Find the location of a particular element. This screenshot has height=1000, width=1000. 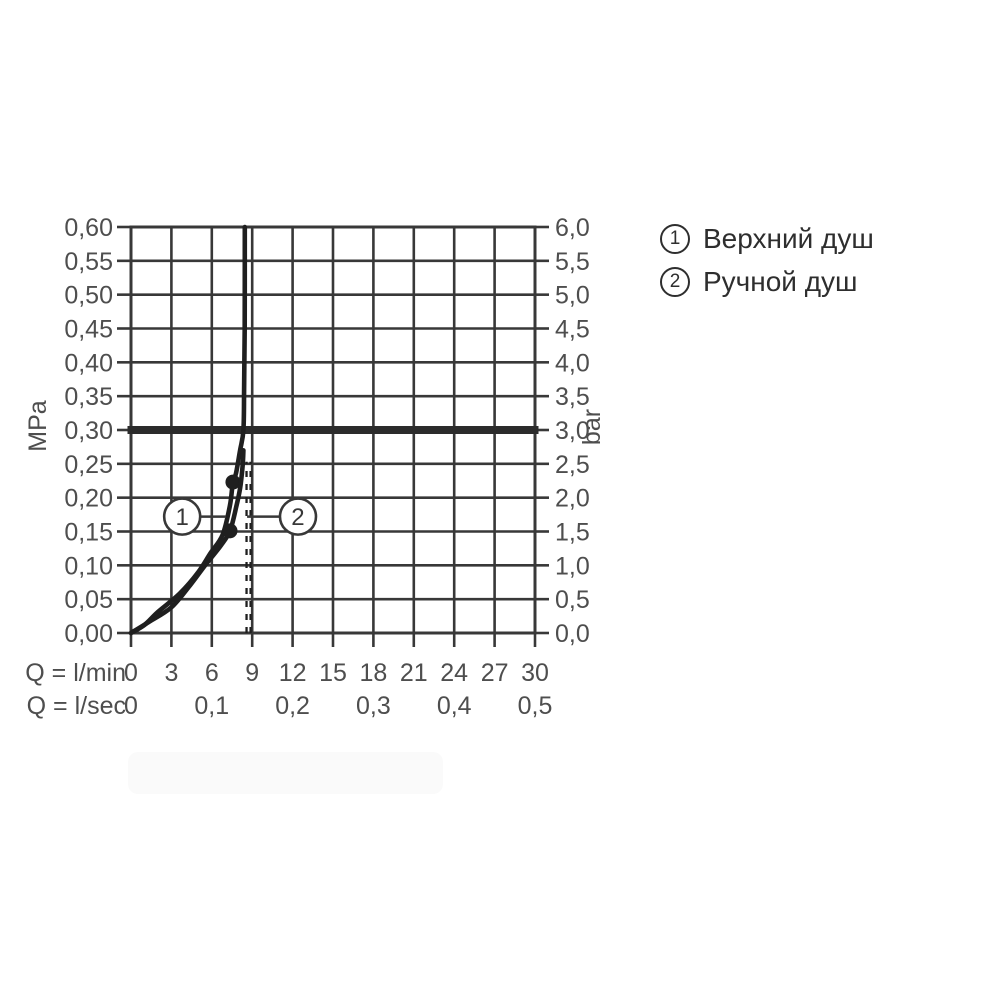

x-tick-label-lsec: 0,3 is located at coordinates (373, 706).